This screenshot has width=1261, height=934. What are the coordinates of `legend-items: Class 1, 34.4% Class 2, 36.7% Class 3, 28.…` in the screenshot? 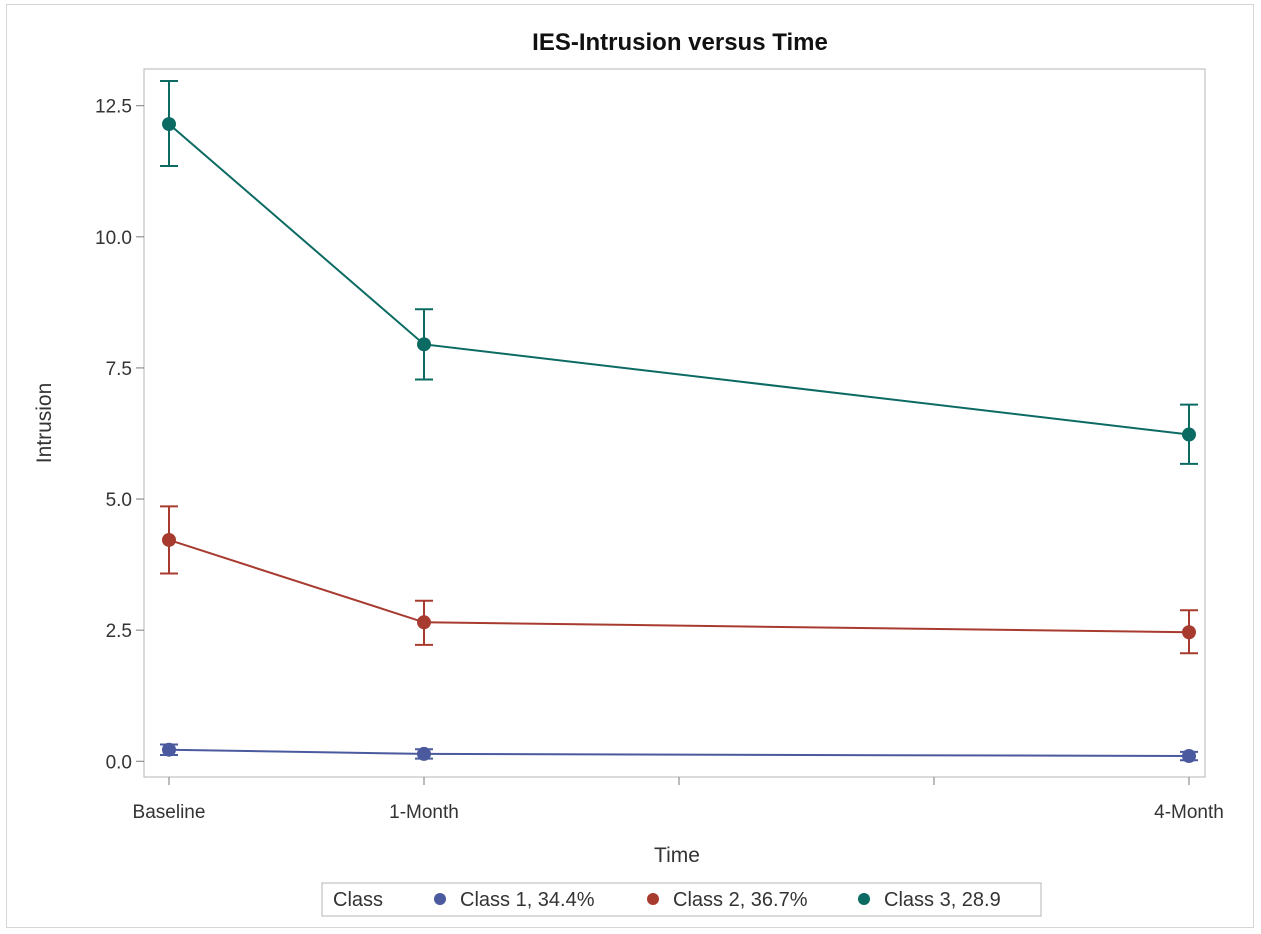 It's located at (717, 900).